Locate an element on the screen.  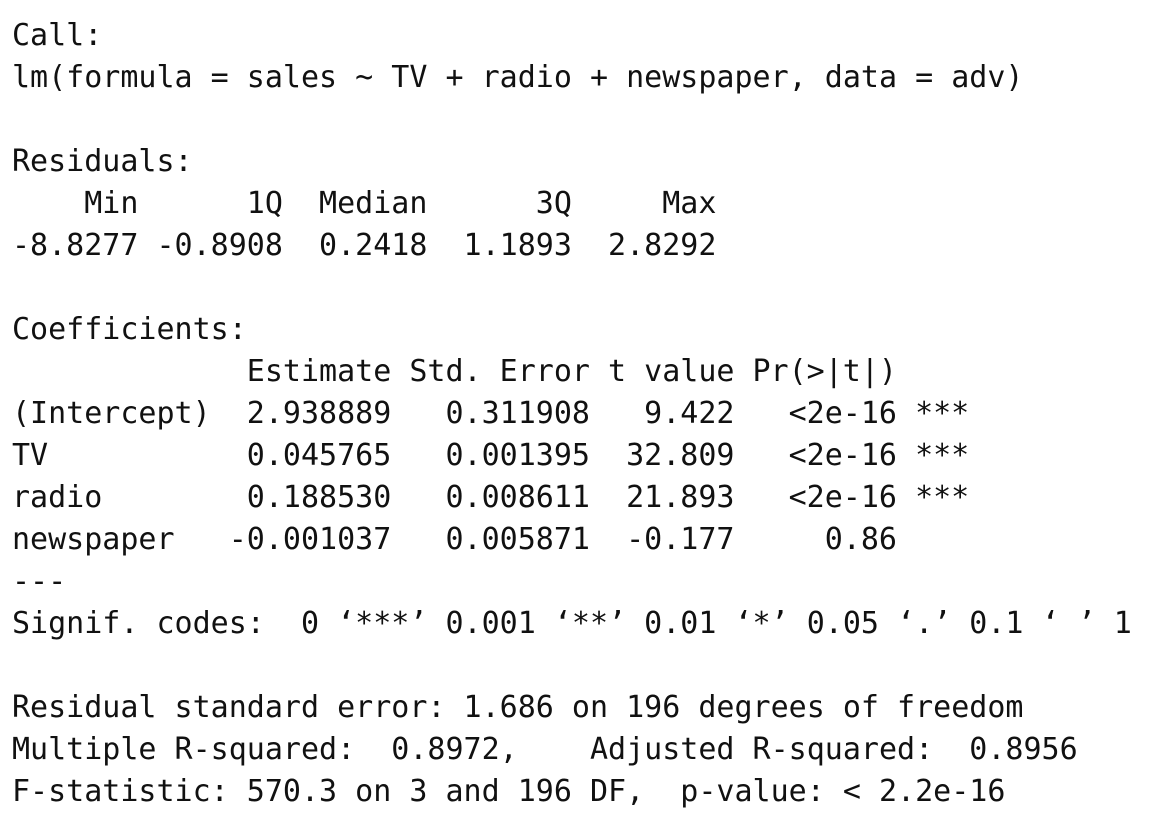
residual-value: -8.8277 is located at coordinates (75, 245).